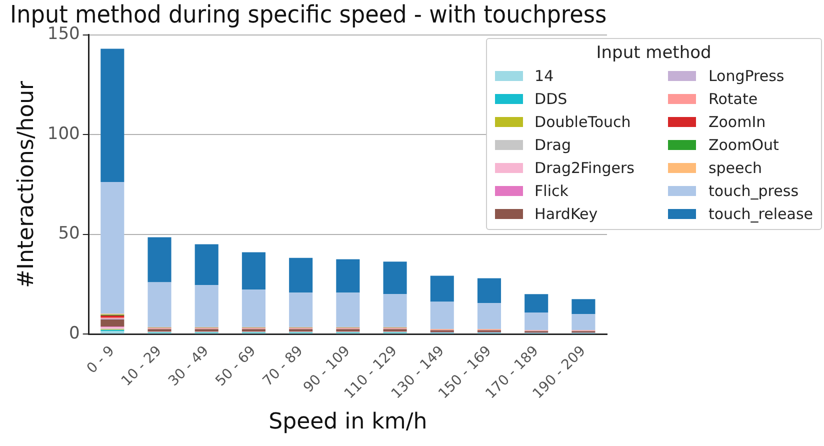  Describe the element at coordinates (189, 366) in the screenshot. I see `x-tick-label: 30 - 49` at that location.